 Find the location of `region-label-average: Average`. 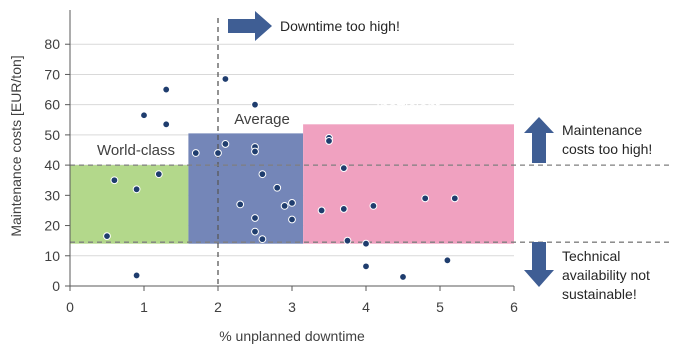

region-label-average: Average is located at coordinates (262, 119).